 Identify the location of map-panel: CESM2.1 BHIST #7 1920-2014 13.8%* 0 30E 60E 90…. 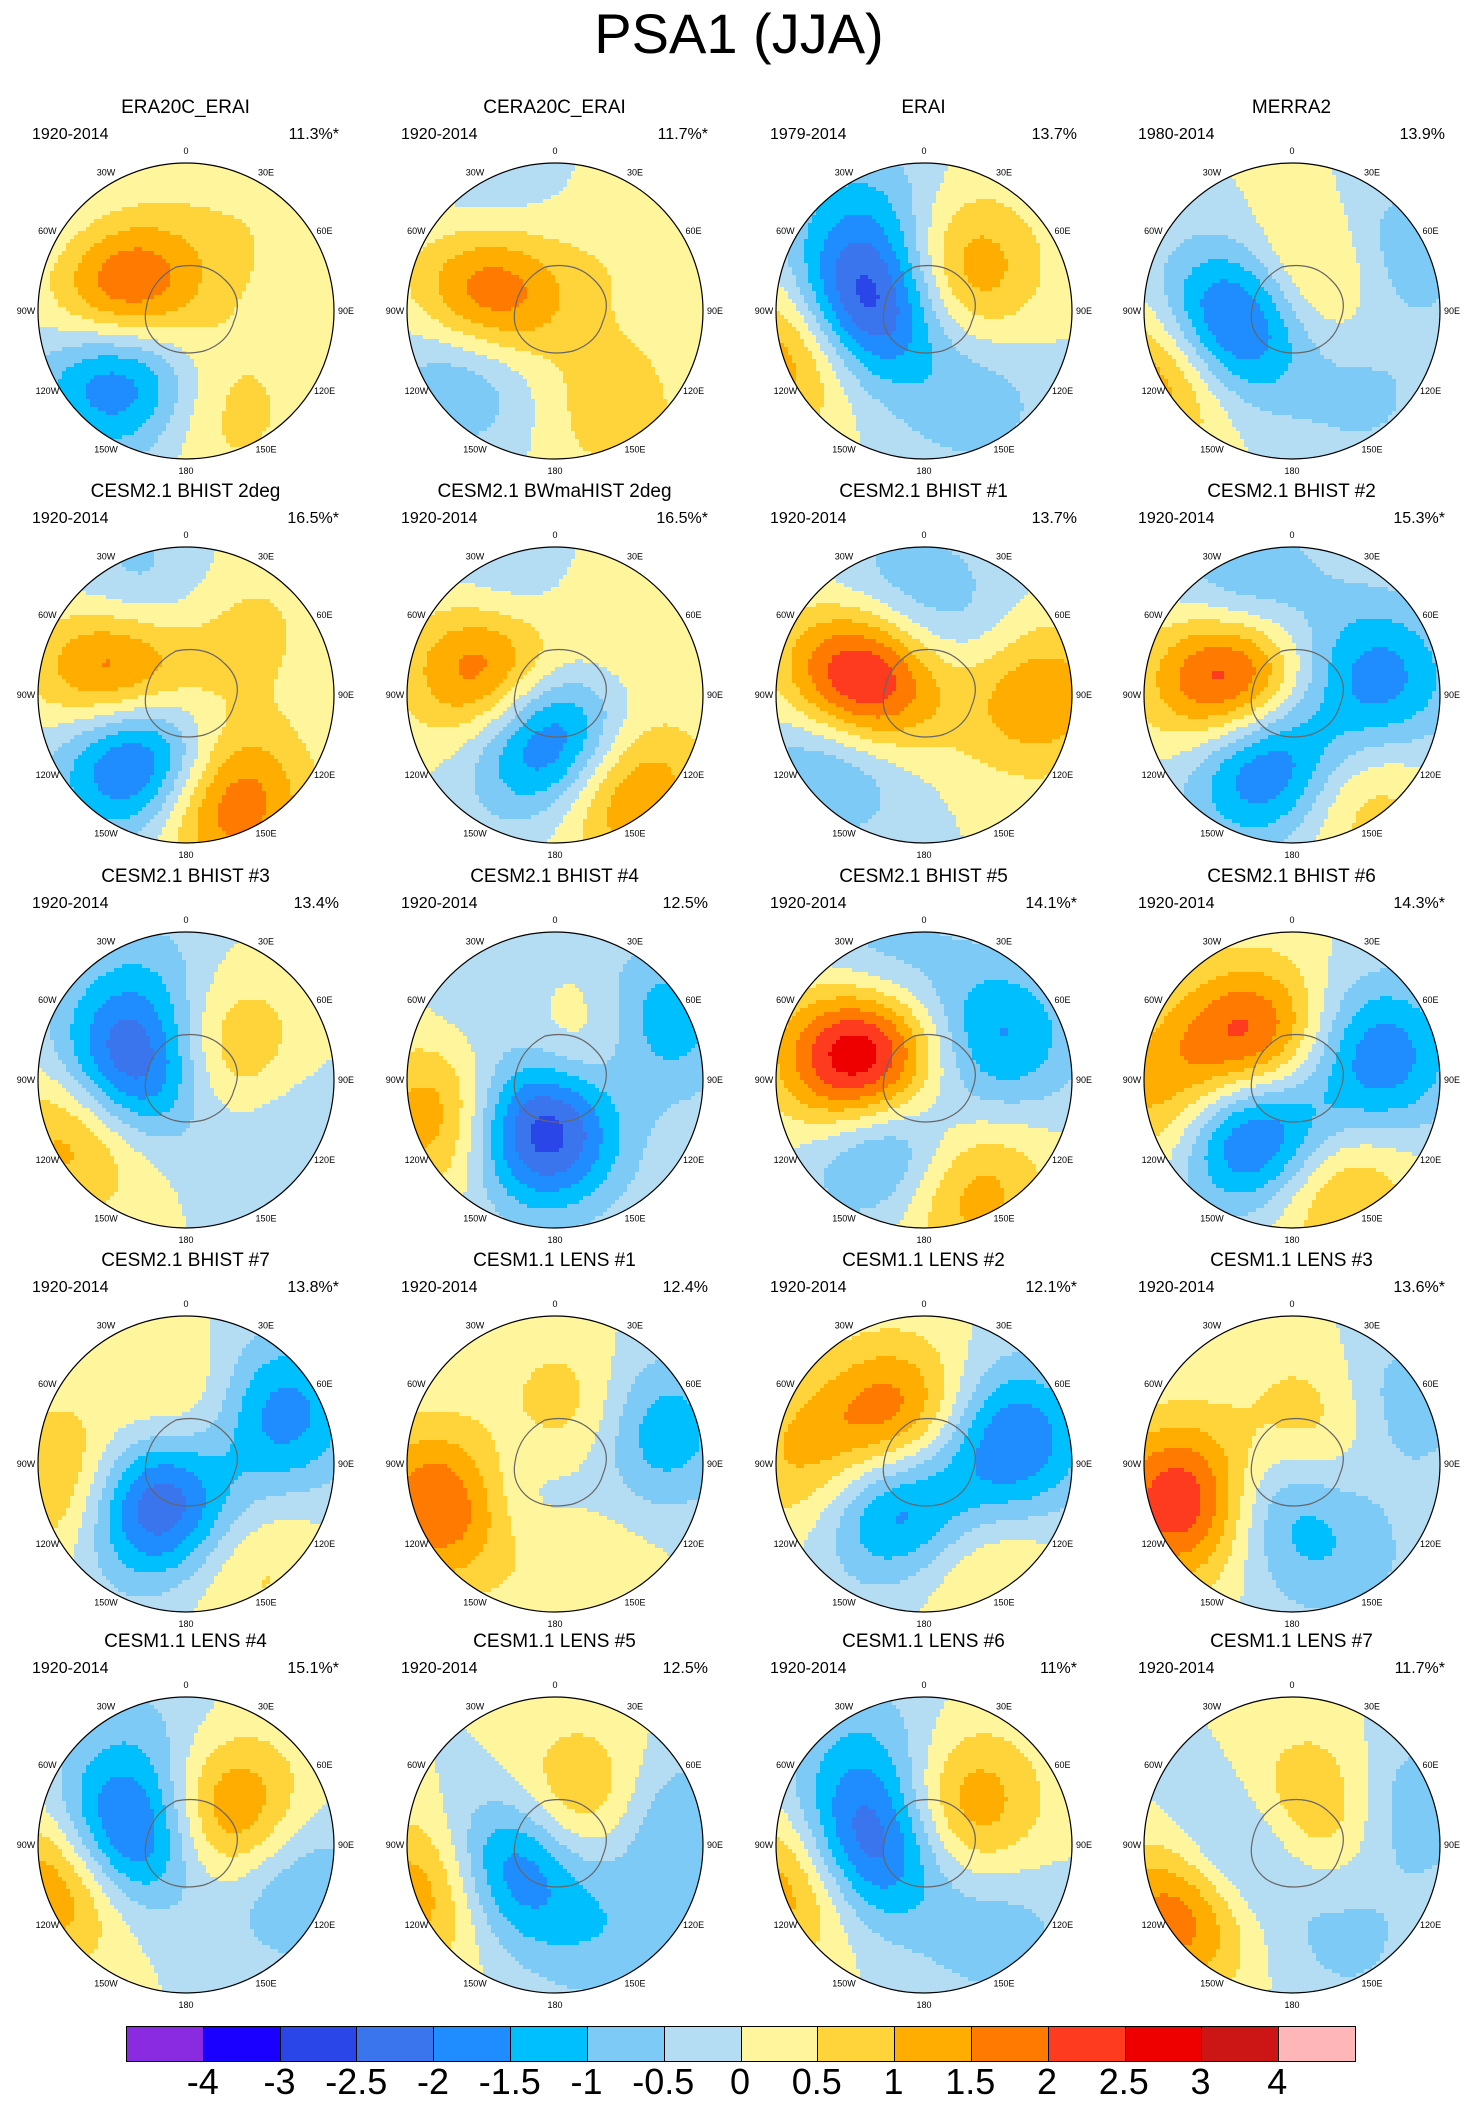
(185, 1440).